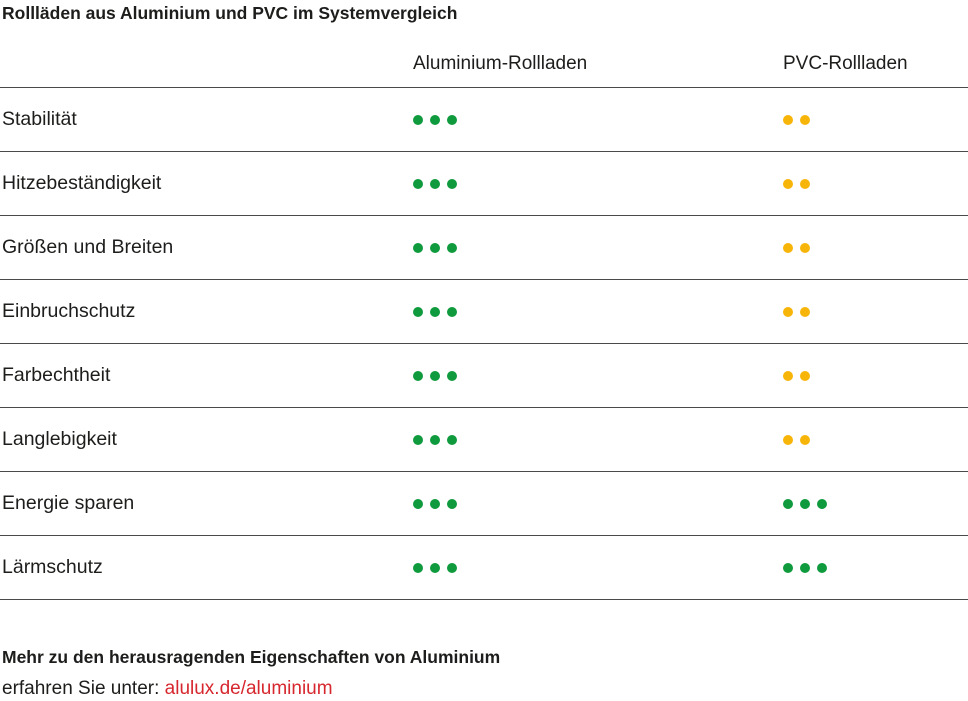 This screenshot has width=968, height=701. I want to click on table-header-row: Aluminium-Rollladen PVC-Rollladen, so click(484, 56).